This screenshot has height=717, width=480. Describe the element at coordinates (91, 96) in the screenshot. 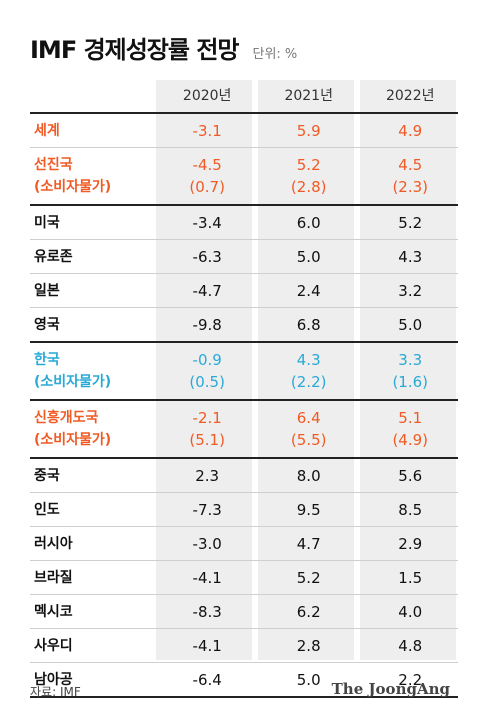

I see `header-blank` at that location.